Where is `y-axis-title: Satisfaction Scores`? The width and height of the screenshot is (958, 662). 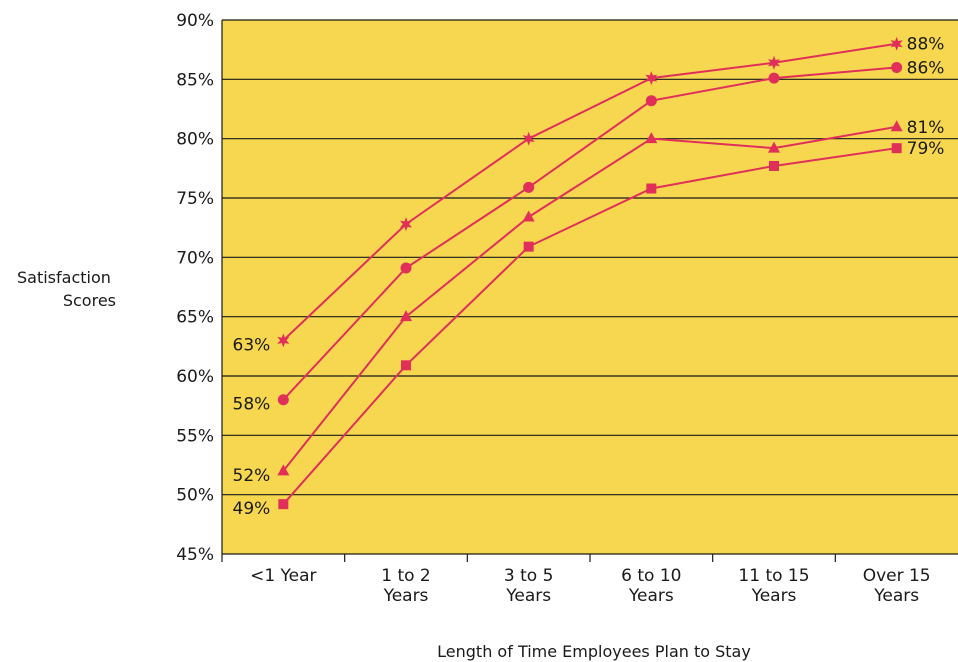
y-axis-title: Satisfaction Scores is located at coordinates (66, 289).